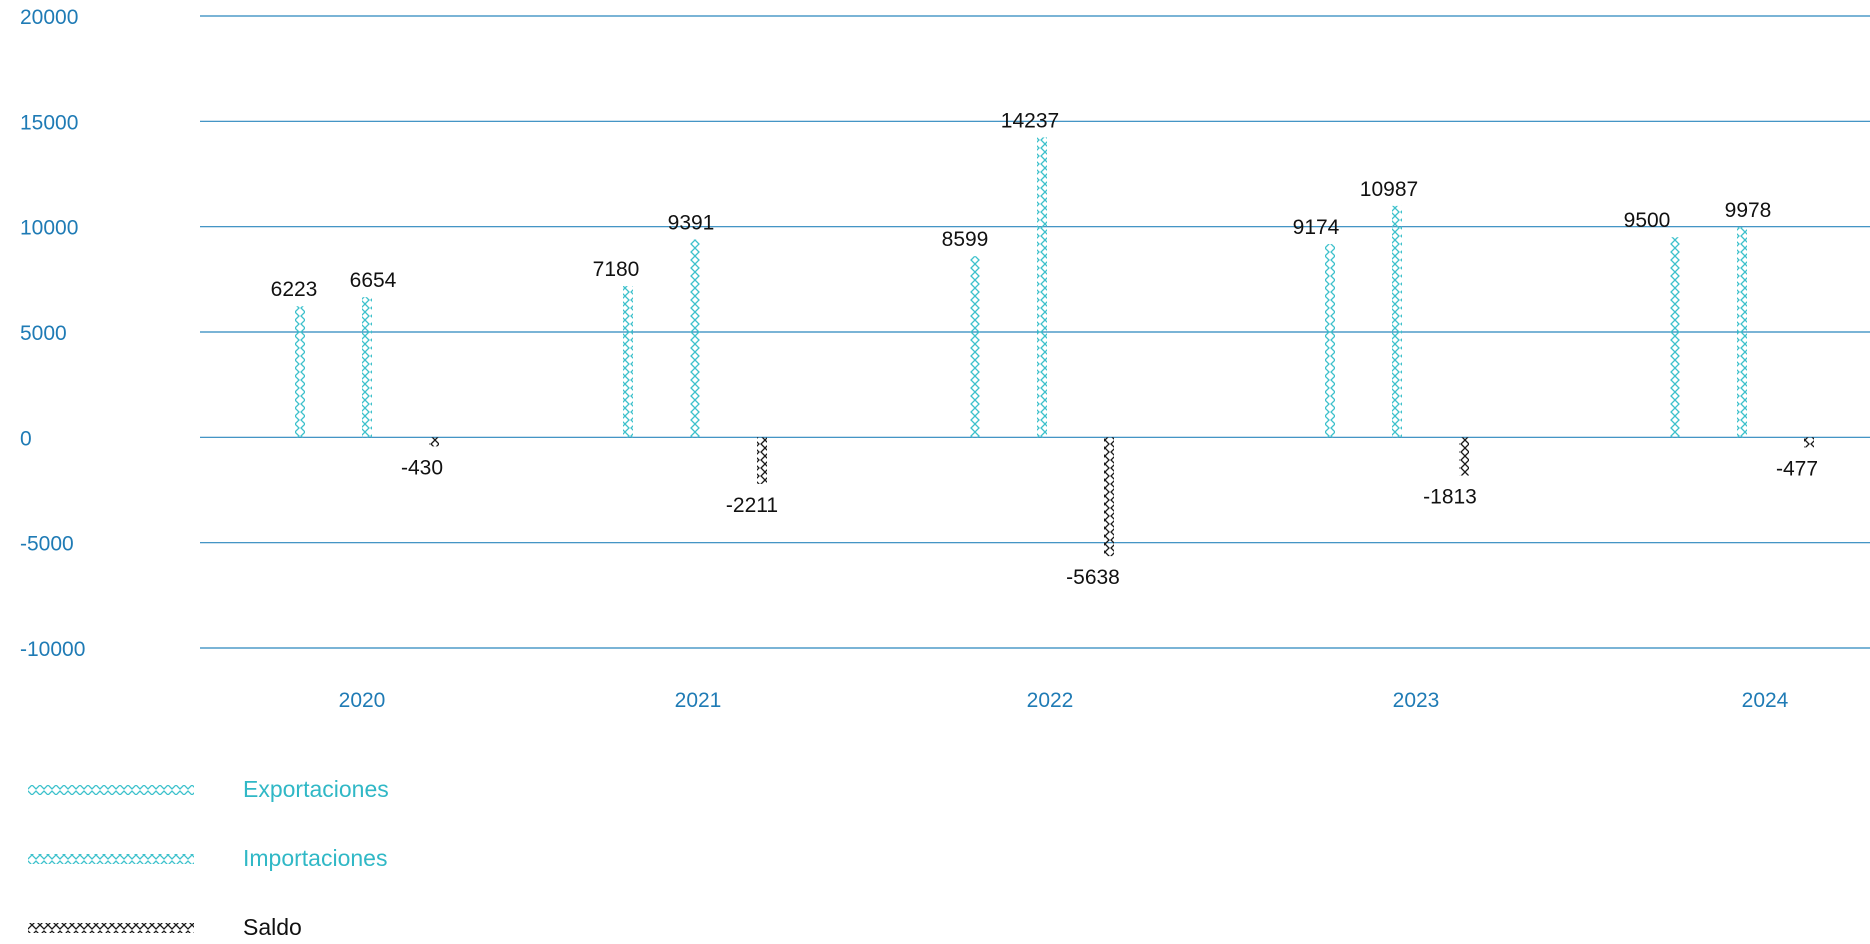 Image resolution: width=1870 pixels, height=944 pixels. What do you see at coordinates (26, 438) in the screenshot?
I see `y-tick-label: 0` at bounding box center [26, 438].